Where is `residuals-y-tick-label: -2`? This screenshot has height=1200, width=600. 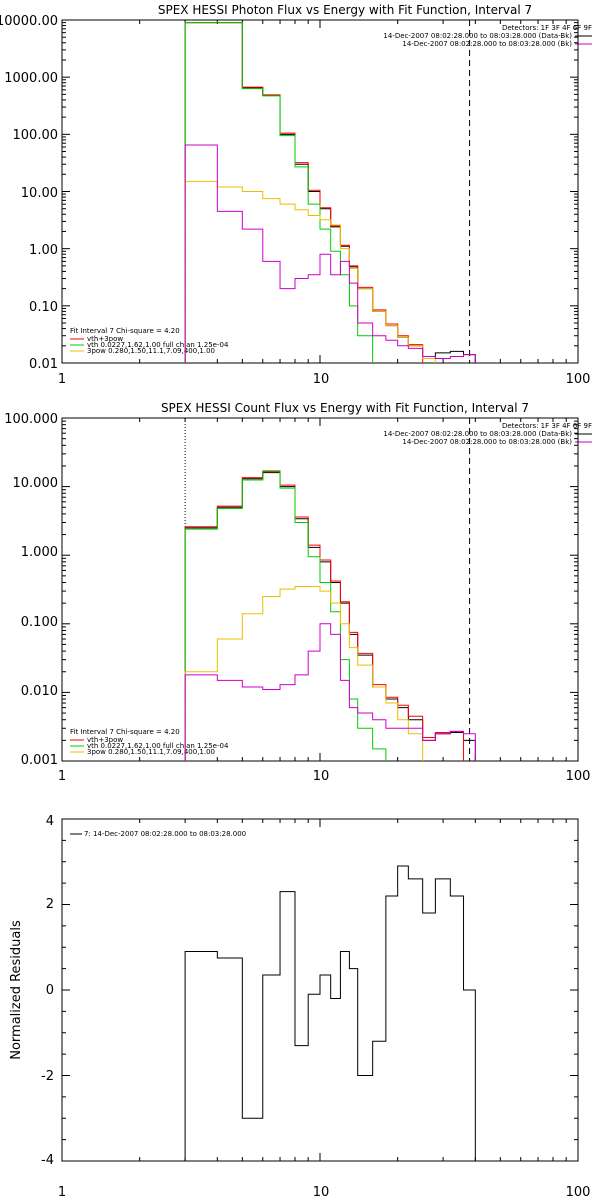
residuals-y-tick-label: -2 is located at coordinates (47, 1076).